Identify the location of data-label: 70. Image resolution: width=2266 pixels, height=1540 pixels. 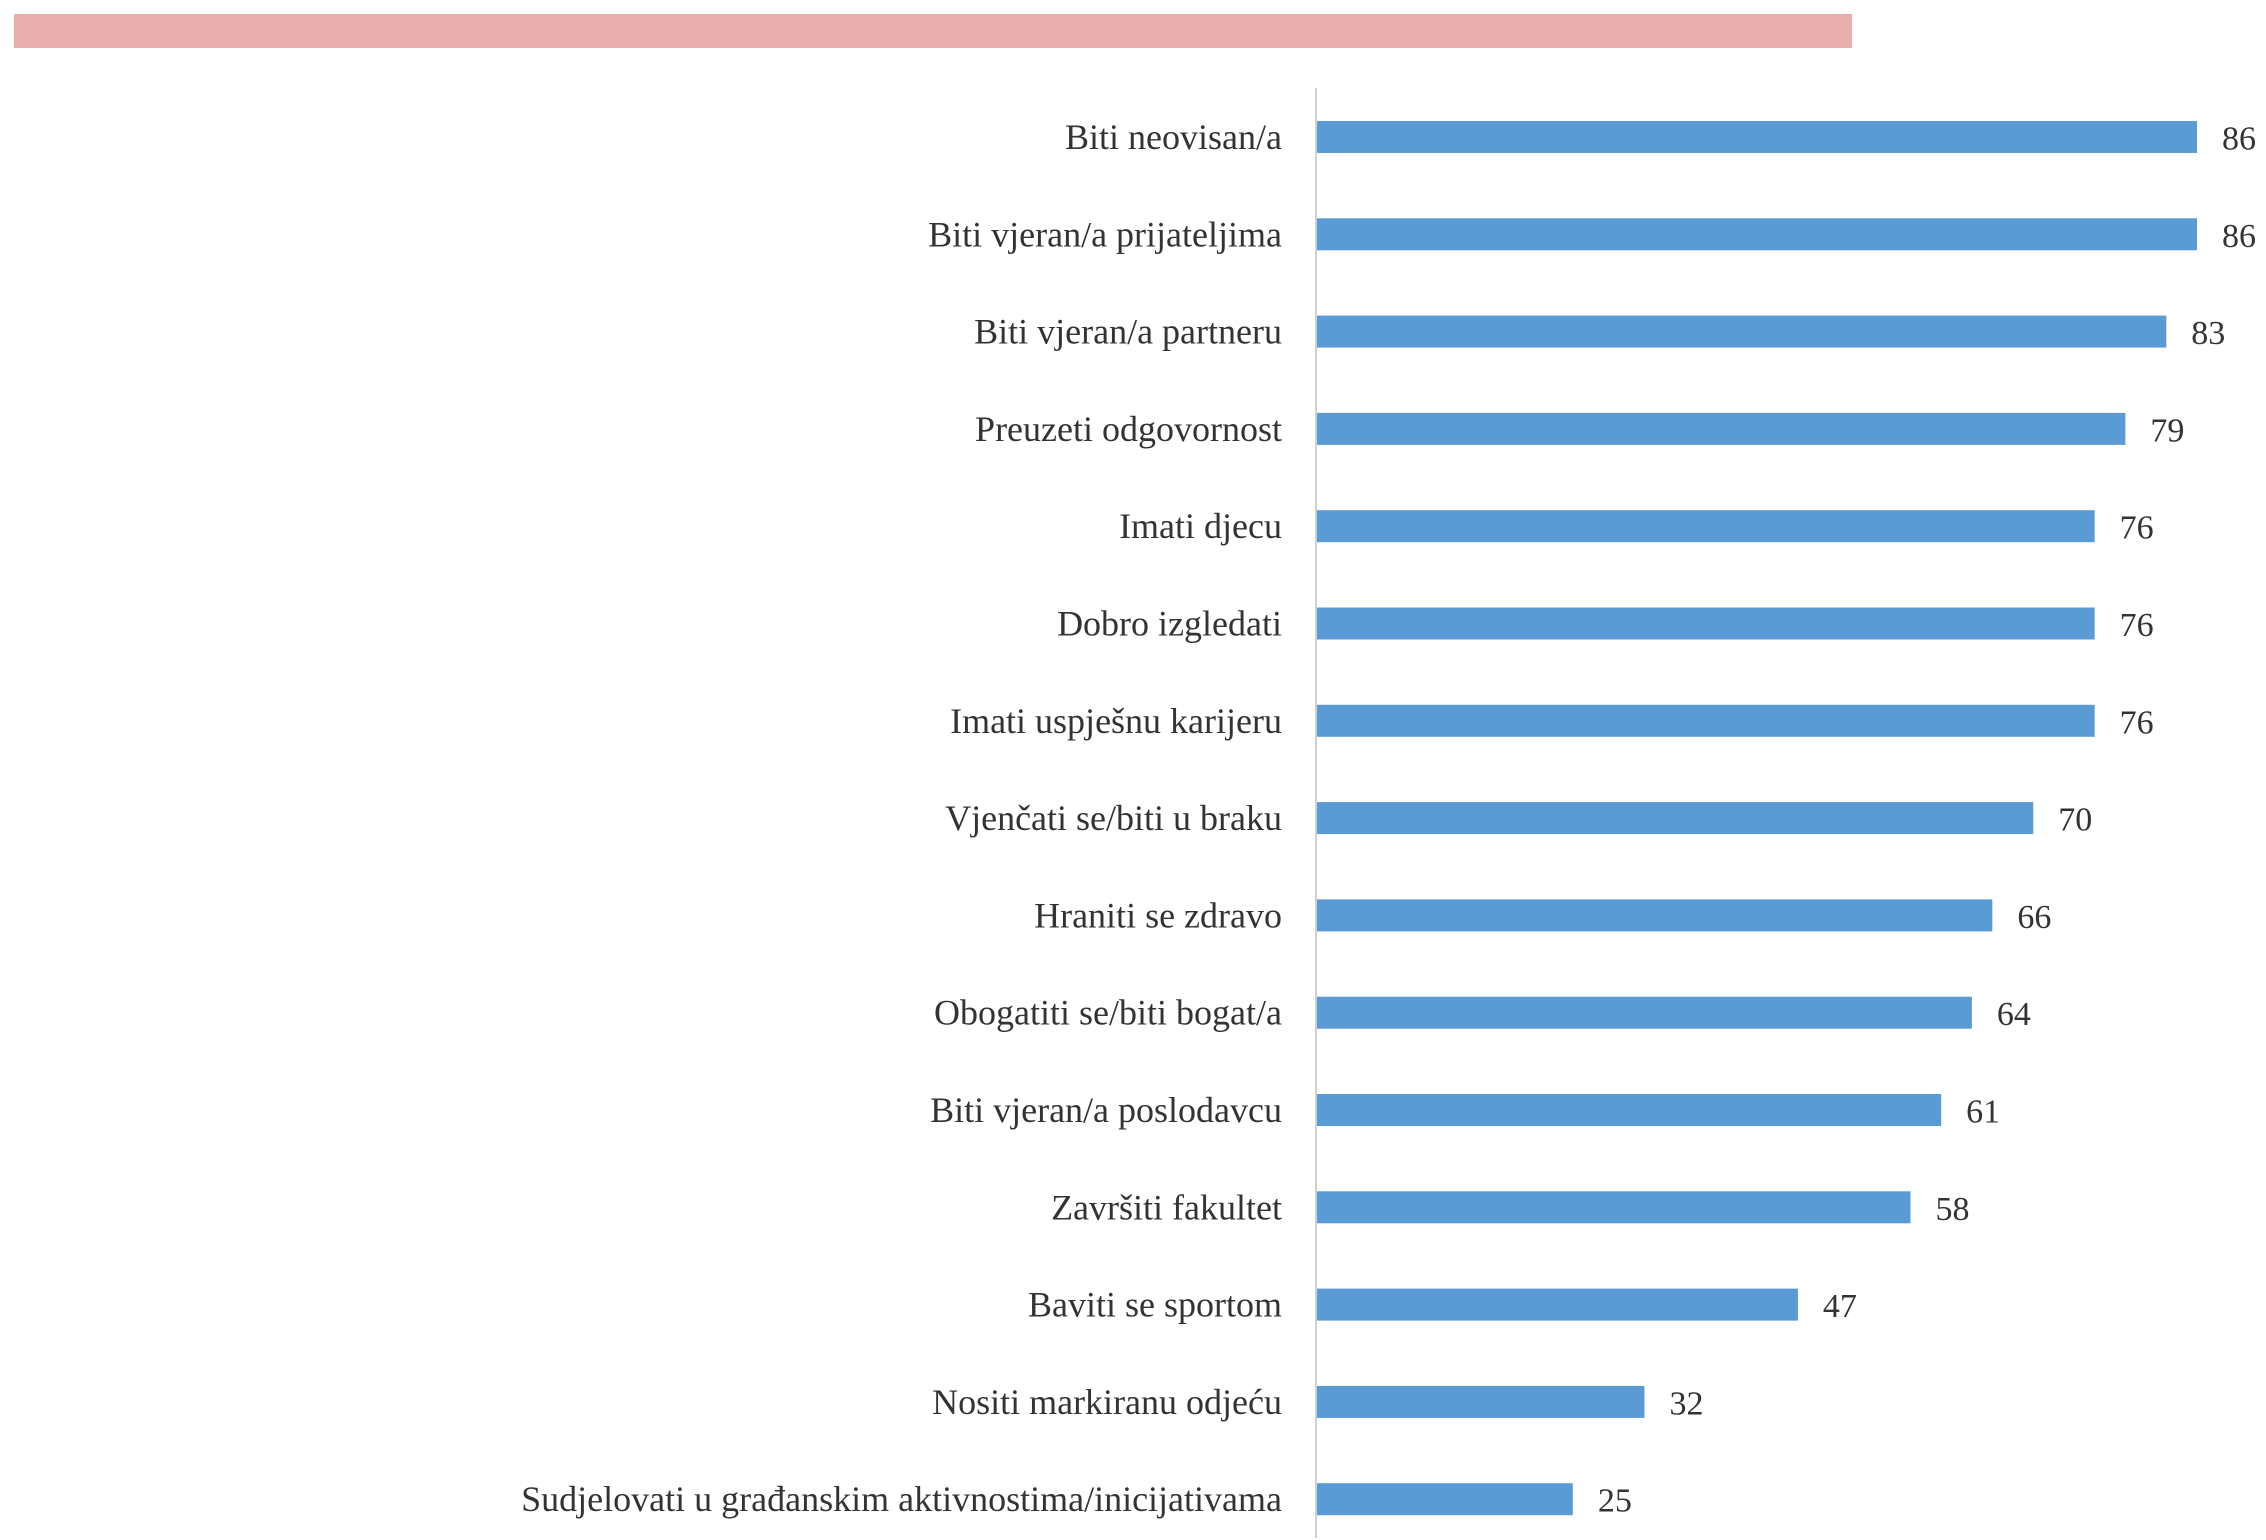
(2075, 820).